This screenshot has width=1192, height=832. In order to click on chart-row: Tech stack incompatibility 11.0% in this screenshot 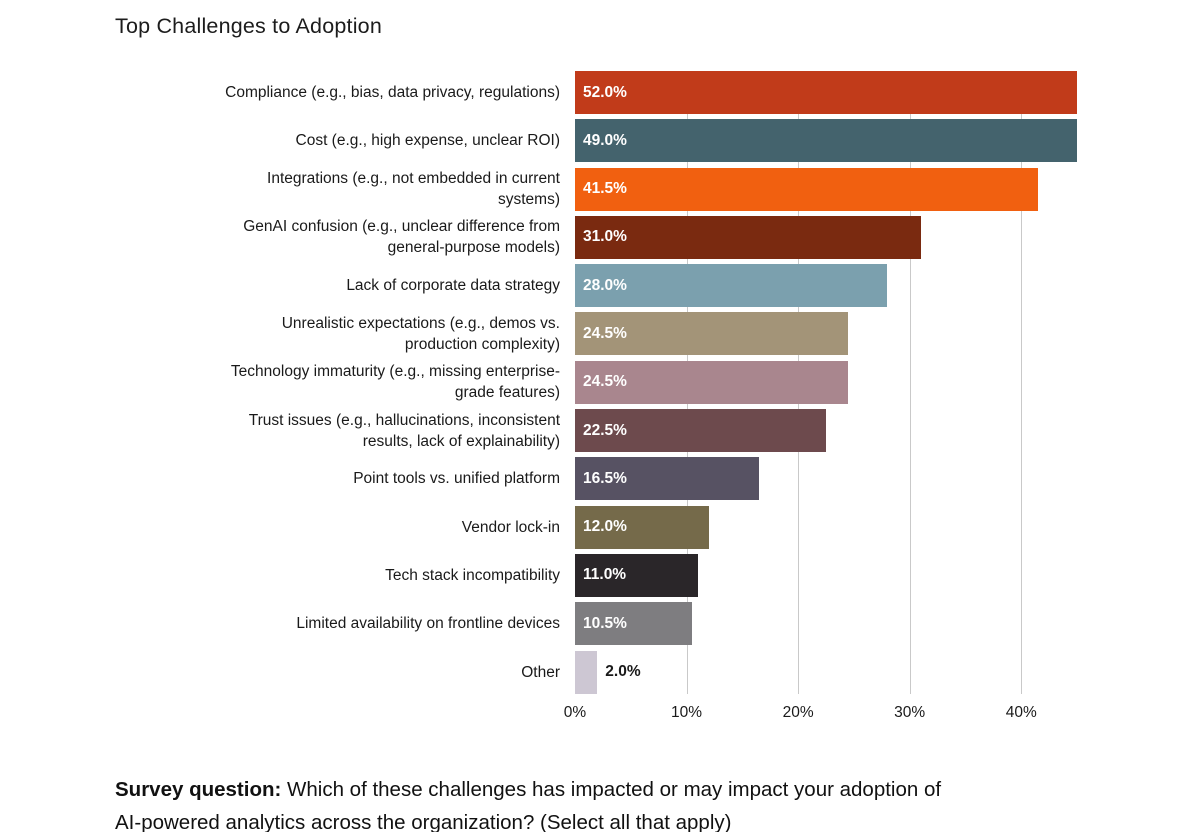, I will do `click(596, 575)`.